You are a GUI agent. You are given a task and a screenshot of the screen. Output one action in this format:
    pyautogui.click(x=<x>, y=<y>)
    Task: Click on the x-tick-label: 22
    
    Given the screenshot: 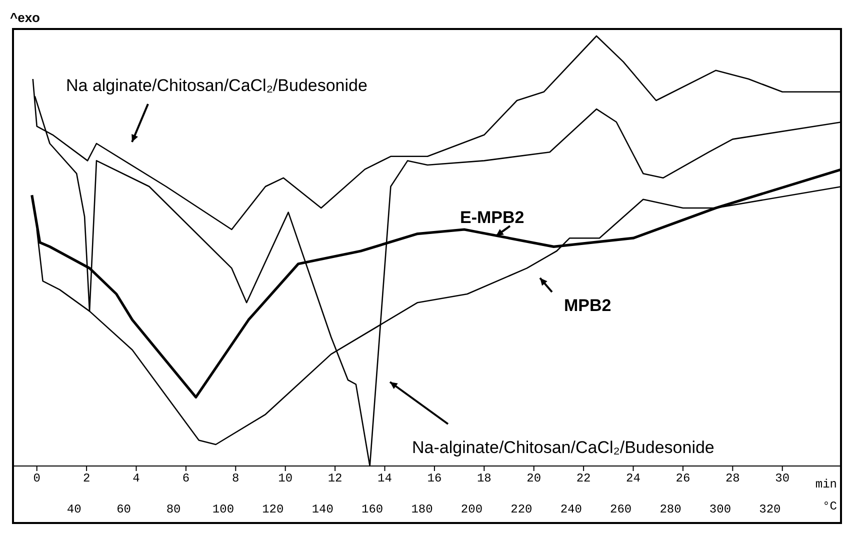 What is the action you would take?
    pyautogui.click(x=583, y=479)
    